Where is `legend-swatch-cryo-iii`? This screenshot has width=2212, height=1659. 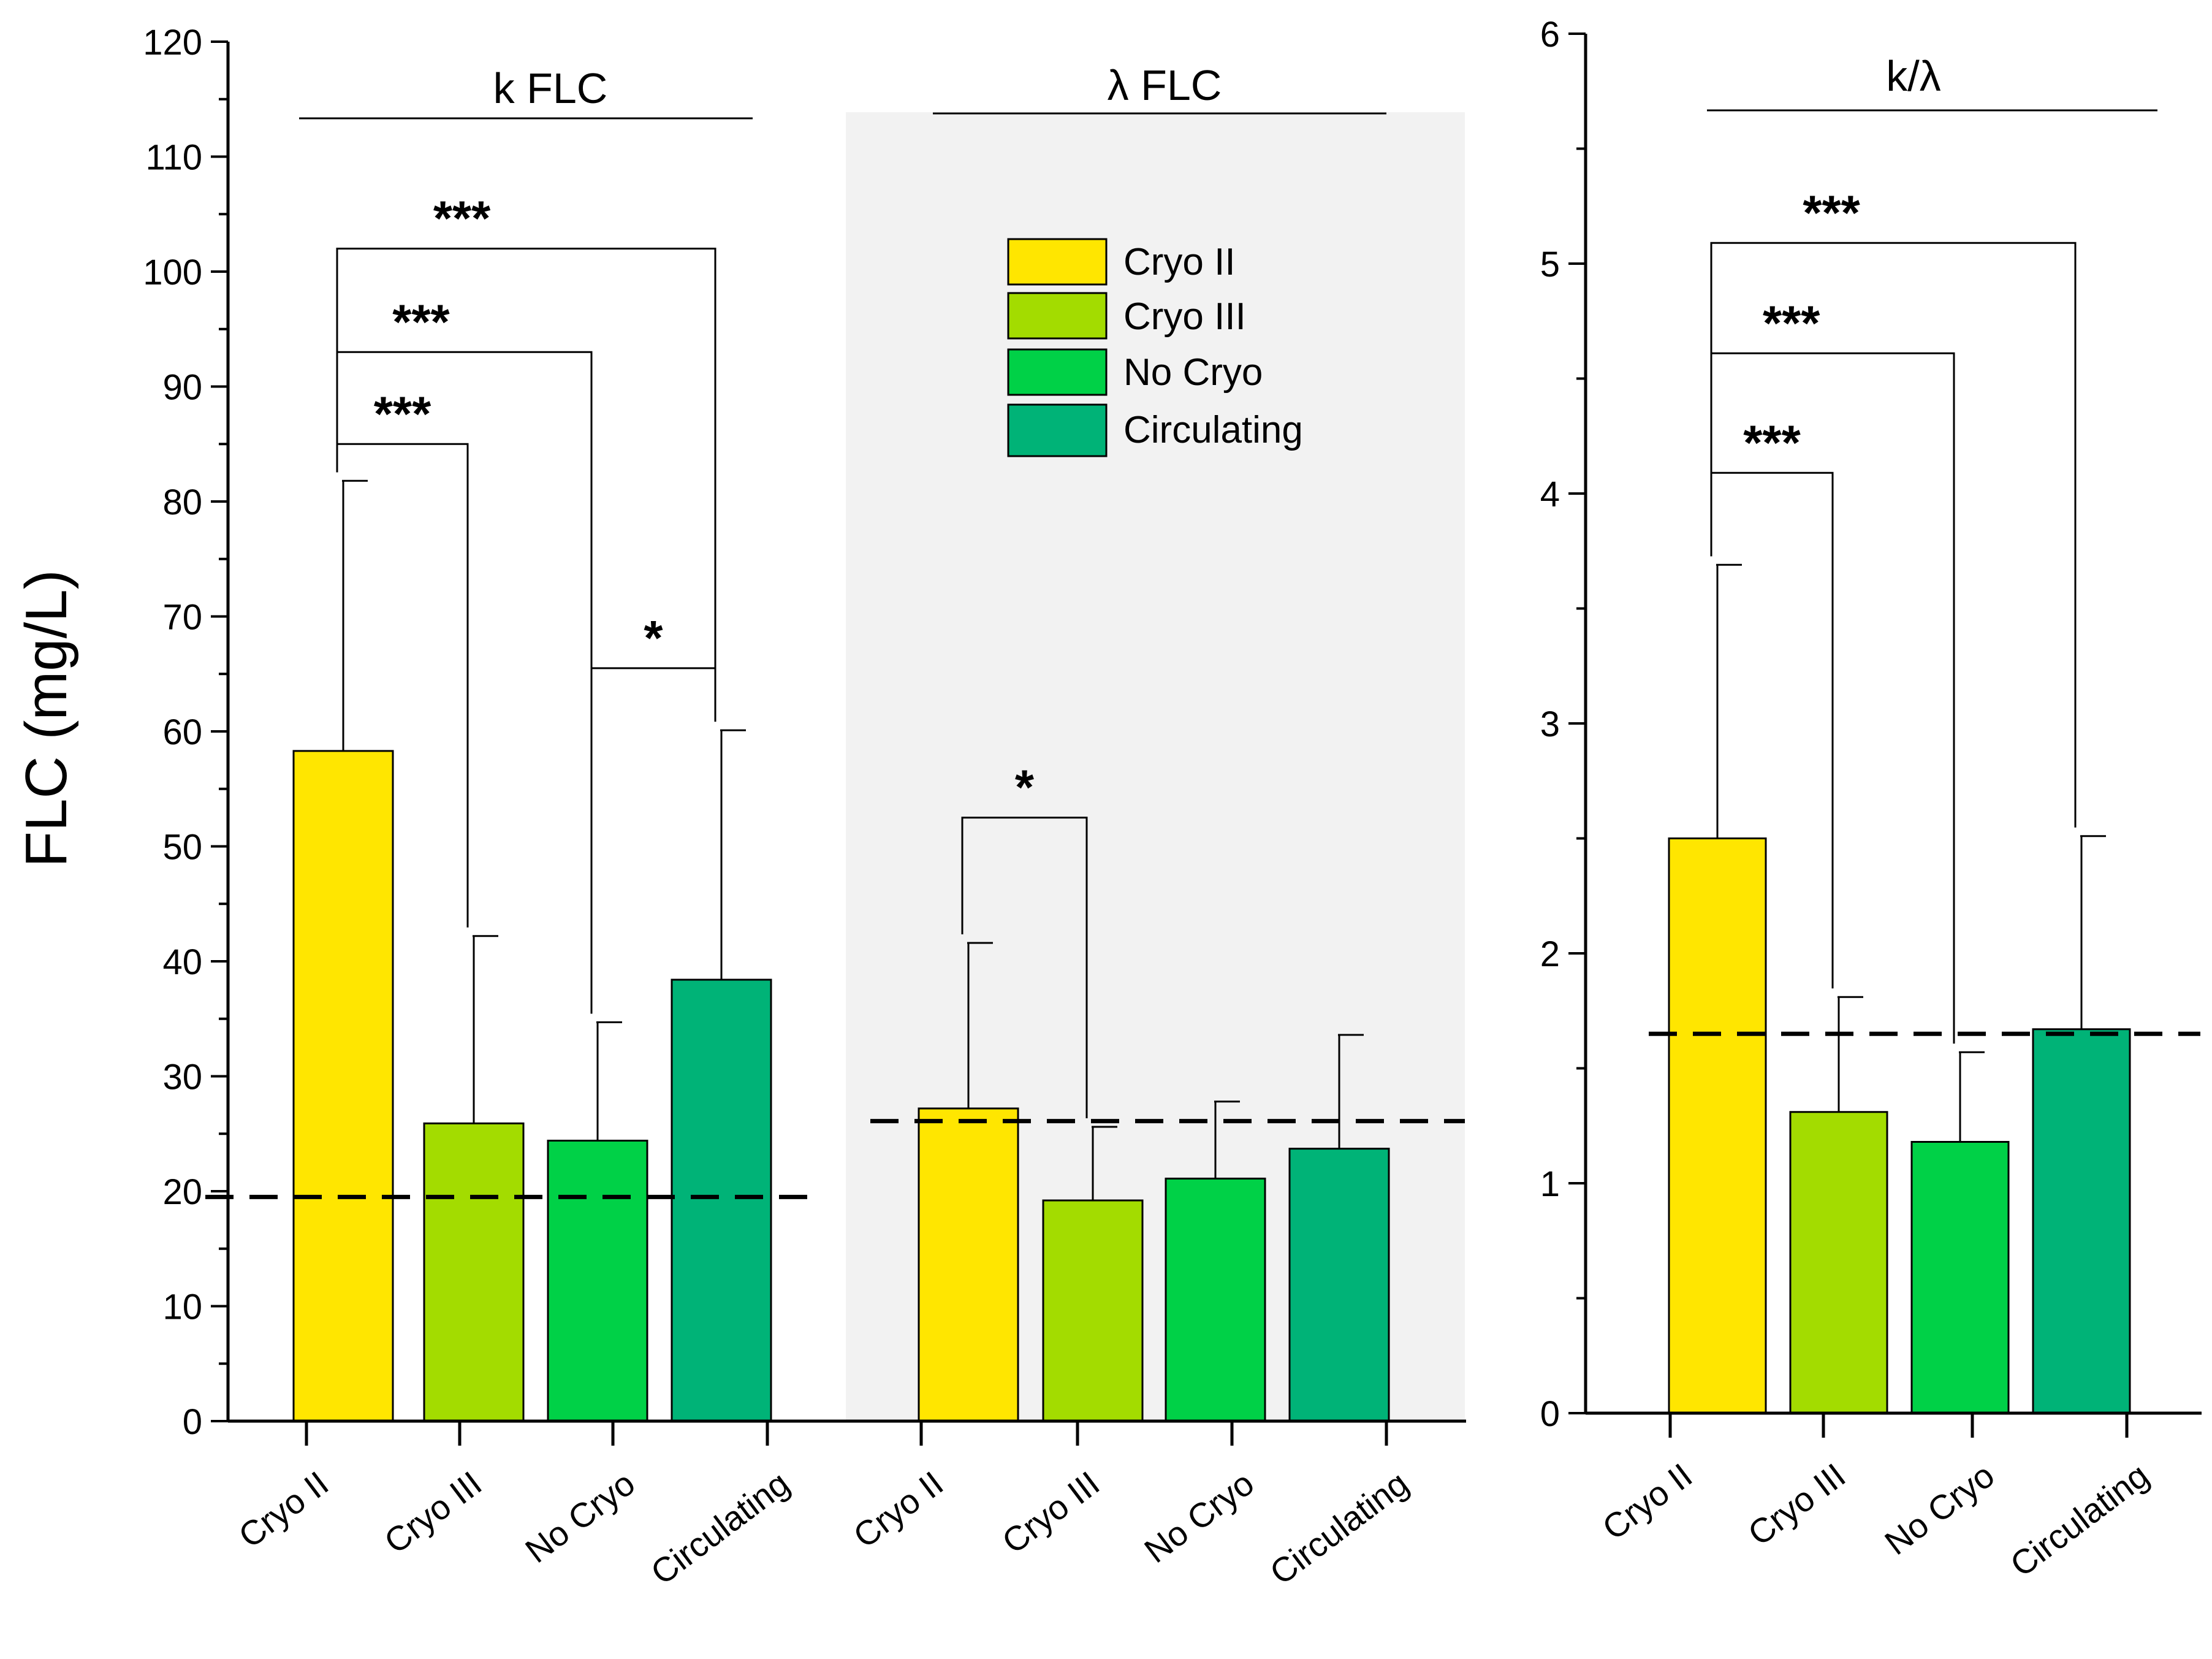 legend-swatch-cryo-iii is located at coordinates (1057, 316).